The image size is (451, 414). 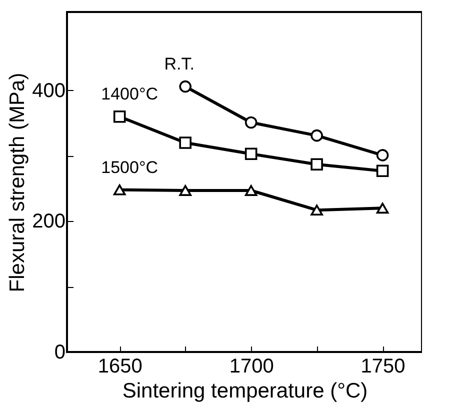 I want to click on x-axis-title: Sintering temperature (°C), so click(x=245, y=391).